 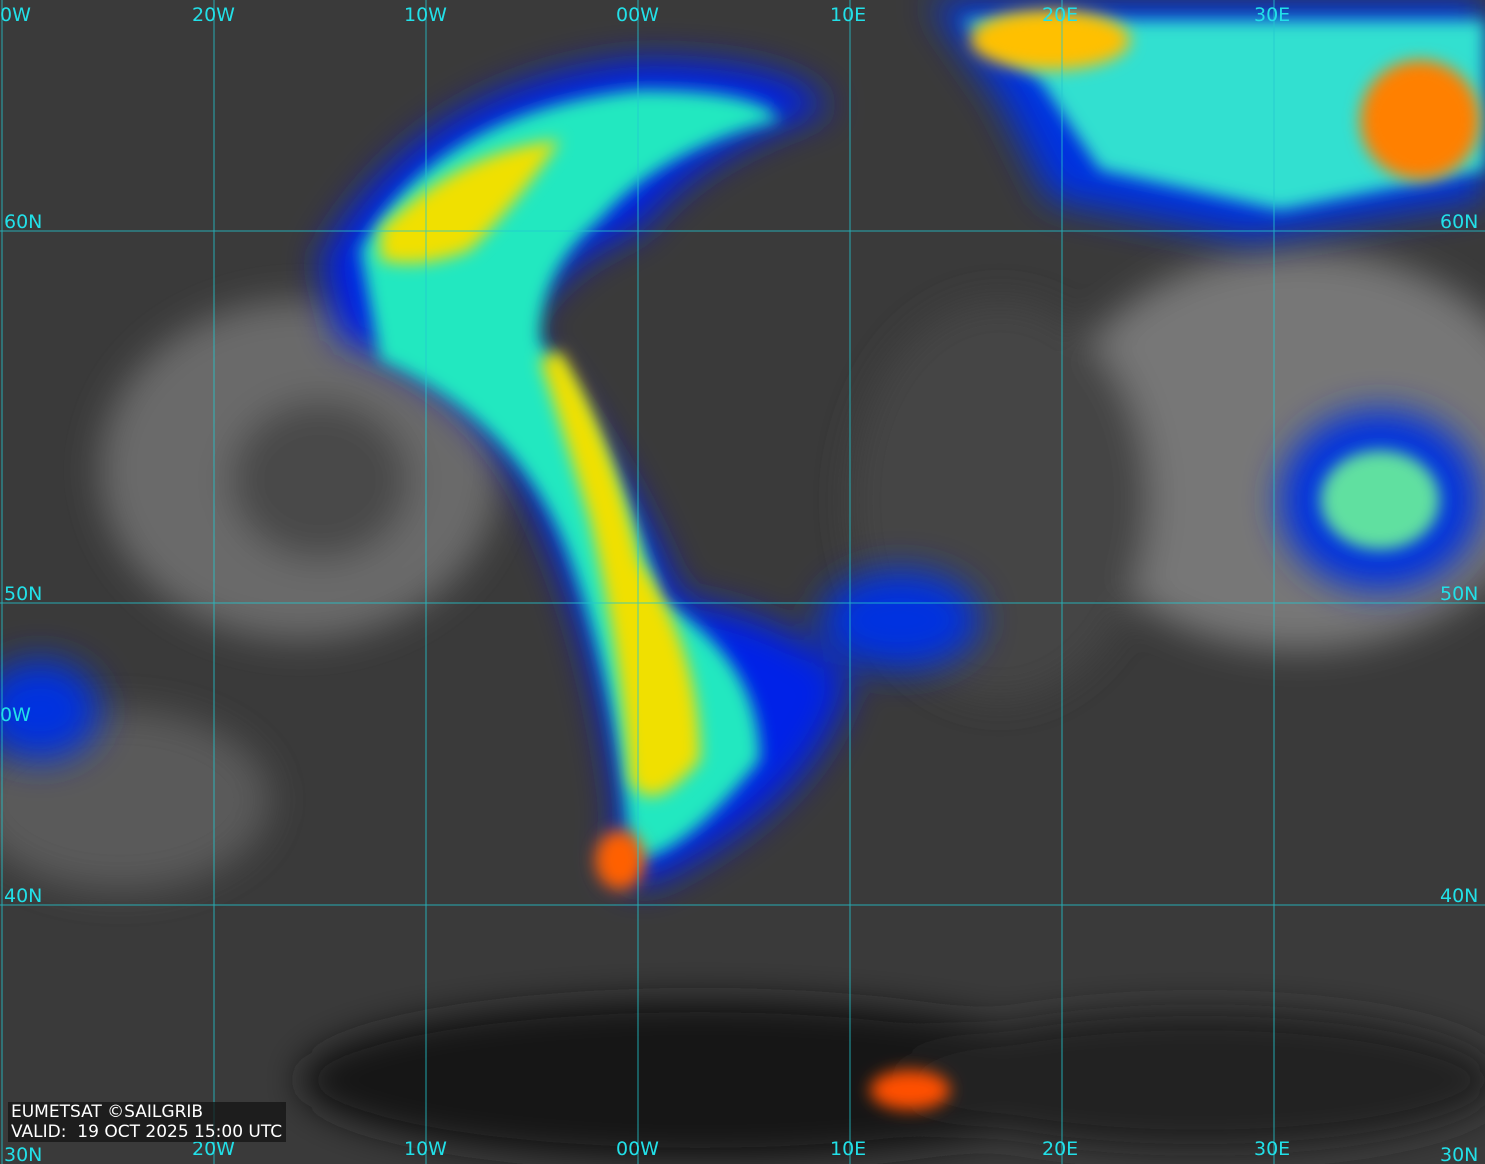 I want to click on lon-label-bottom: 20E, so click(x=1060, y=1149).